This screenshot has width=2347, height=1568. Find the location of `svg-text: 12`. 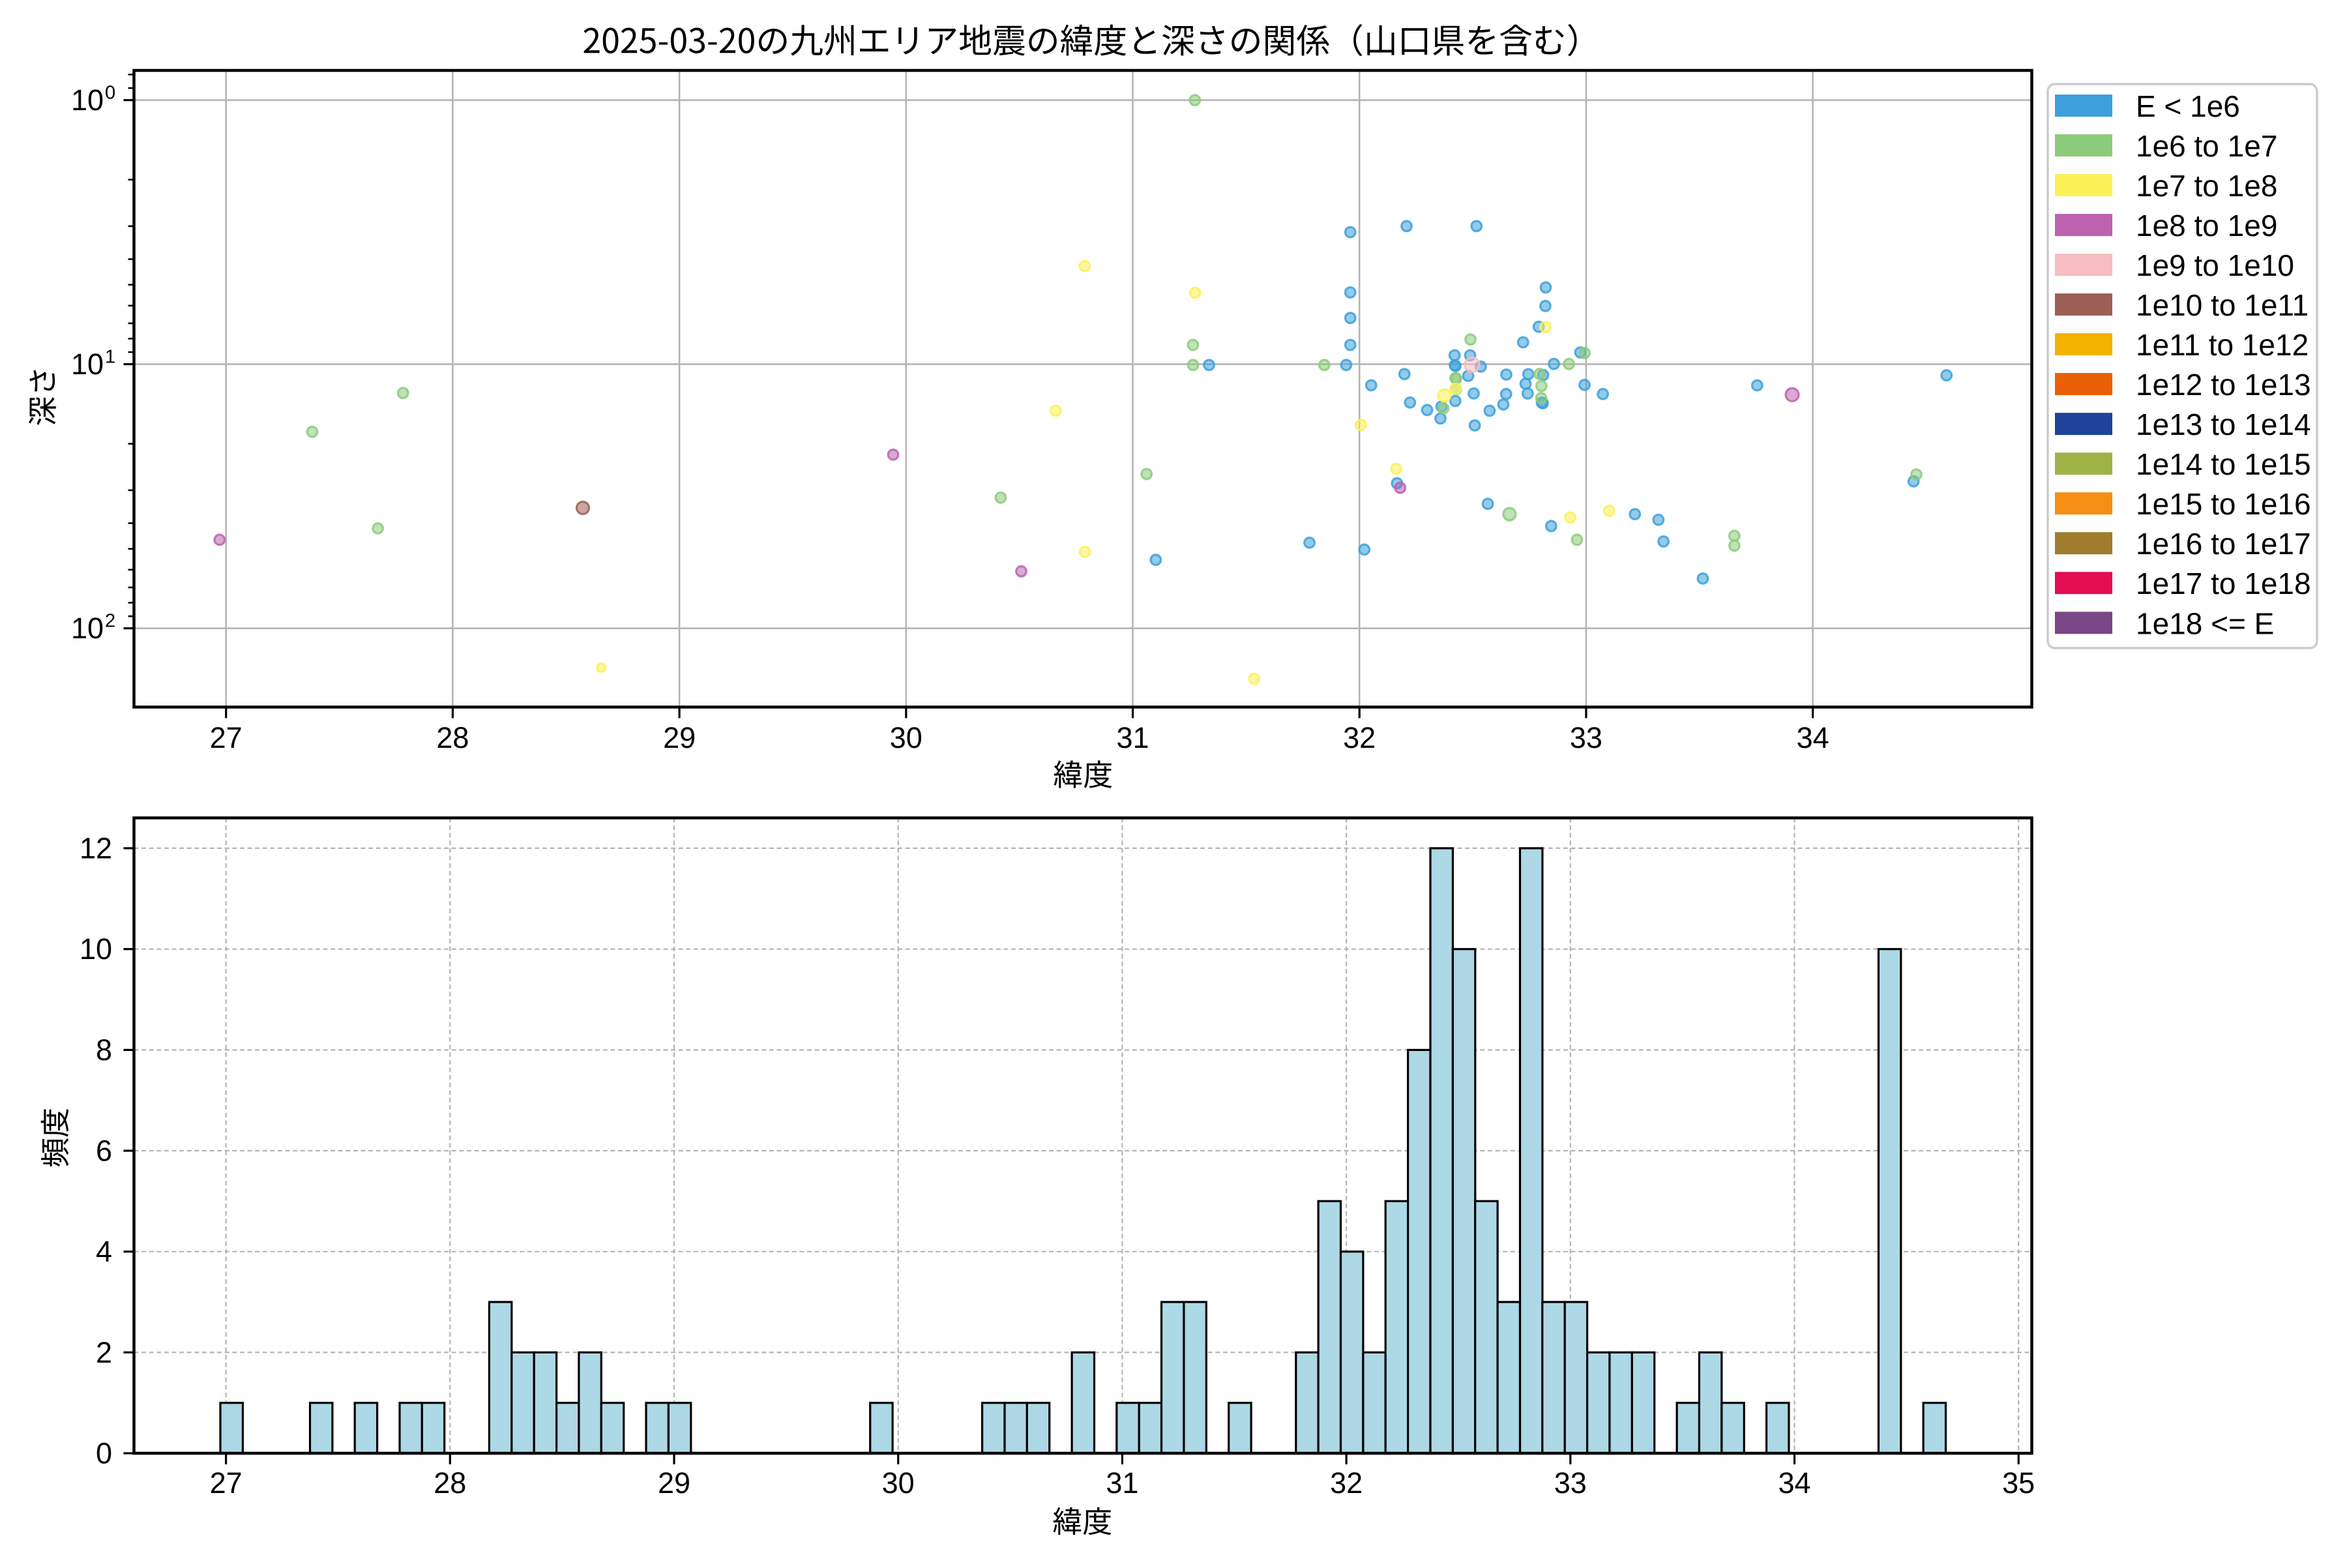

svg-text: 12 is located at coordinates (96, 848).